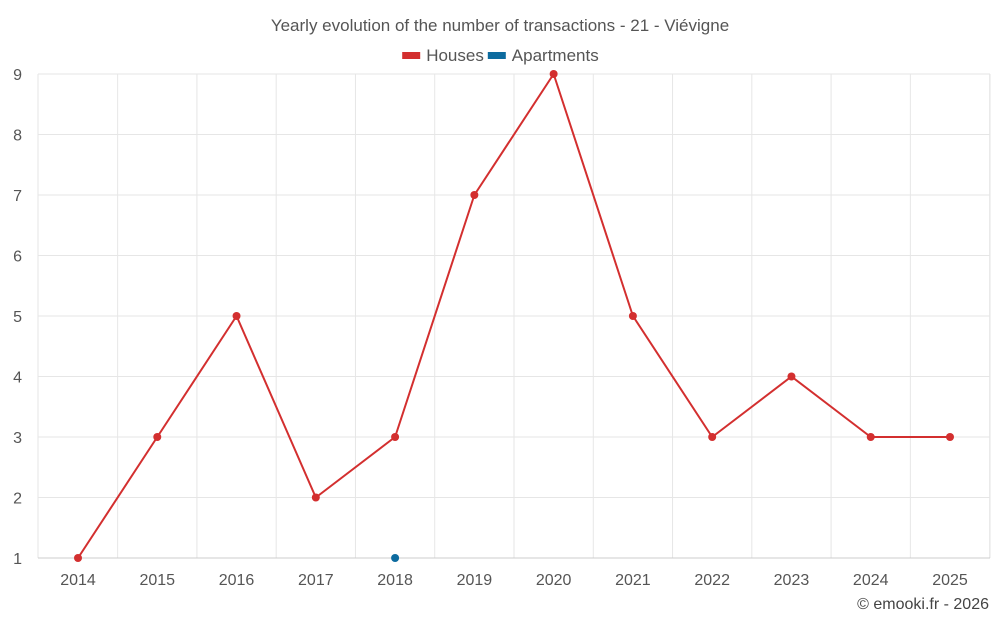 The width and height of the screenshot is (1000, 625). What do you see at coordinates (554, 580) in the screenshot?
I see `x-tick-label: 2020` at bounding box center [554, 580].